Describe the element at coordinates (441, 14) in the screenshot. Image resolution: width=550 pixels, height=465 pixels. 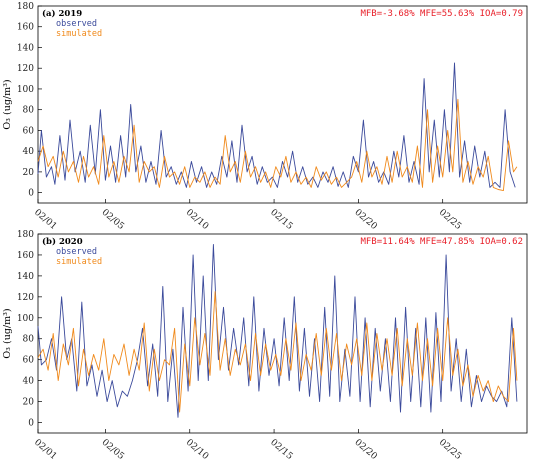
I see `metrics-annotation: MFB=-3.68% MFE=55.63% IOA=0.79` at that location.